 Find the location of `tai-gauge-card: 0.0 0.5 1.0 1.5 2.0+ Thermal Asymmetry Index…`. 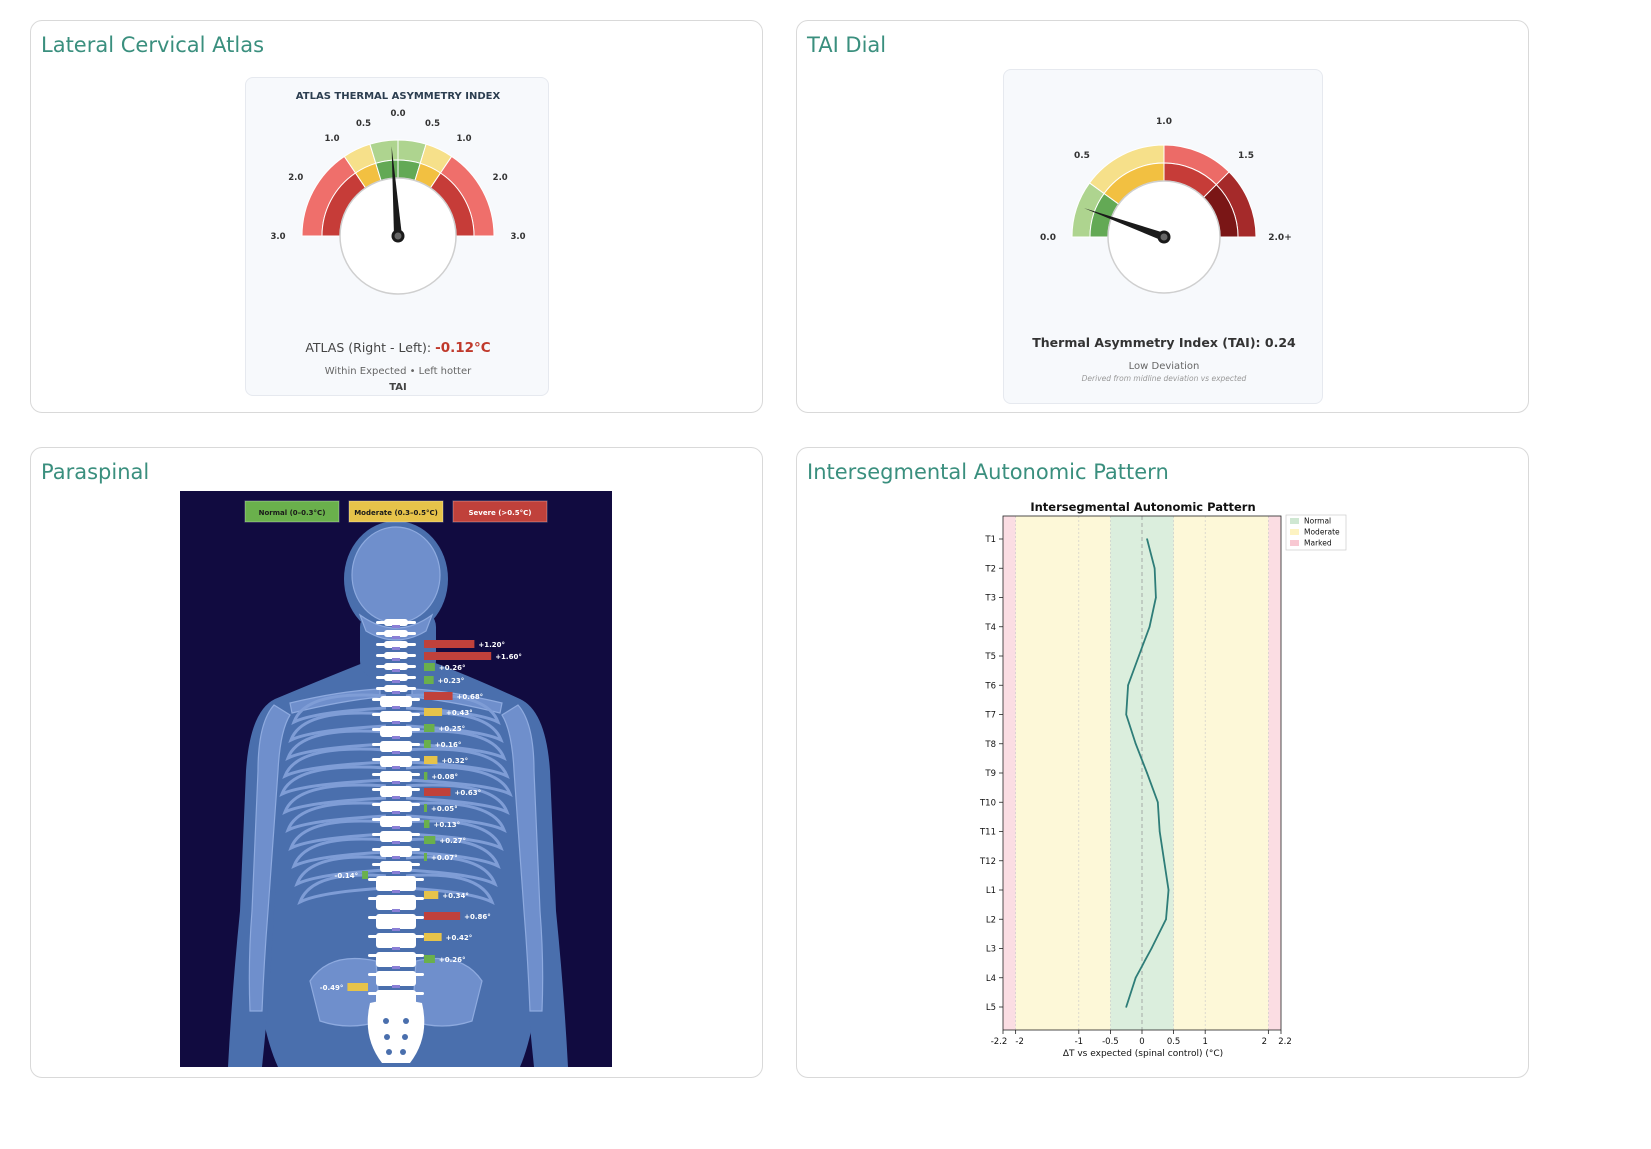

tai-gauge-card: 0.0 0.5 1.0 1.5 2.0+ Thermal Asymmetry Index… is located at coordinates (1163, 236).